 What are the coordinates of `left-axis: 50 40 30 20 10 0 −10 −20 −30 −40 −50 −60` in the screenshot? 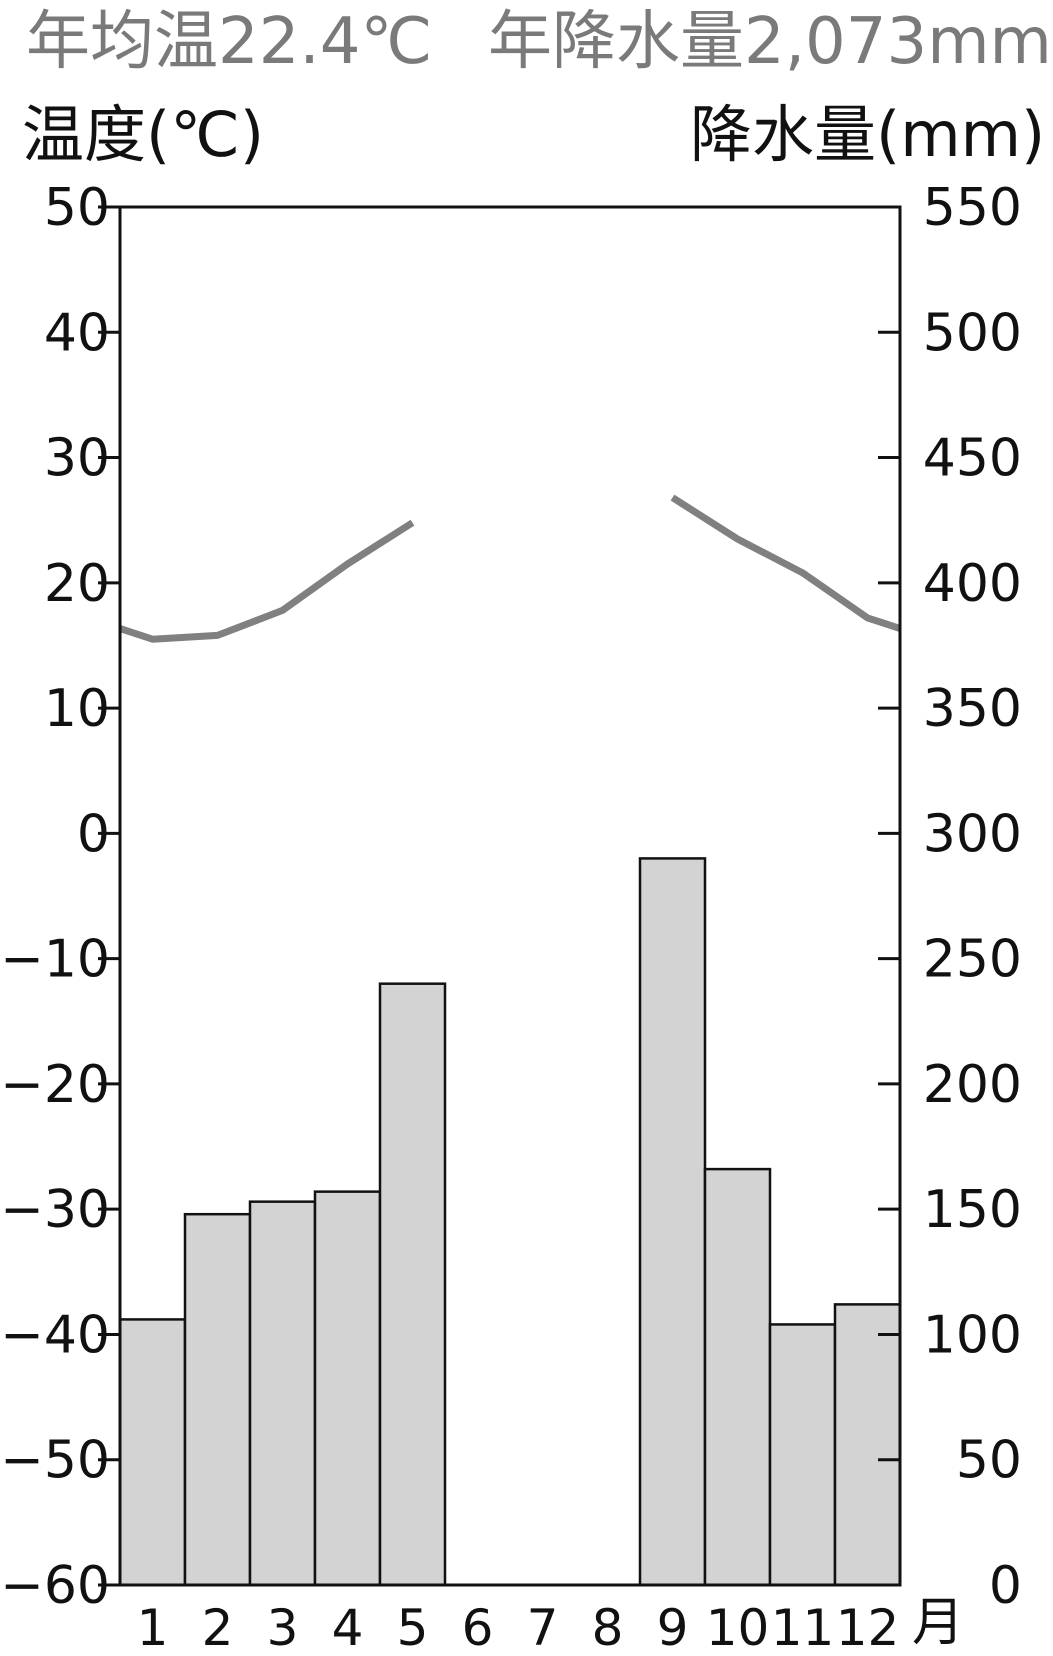 It's located at (60, 897).